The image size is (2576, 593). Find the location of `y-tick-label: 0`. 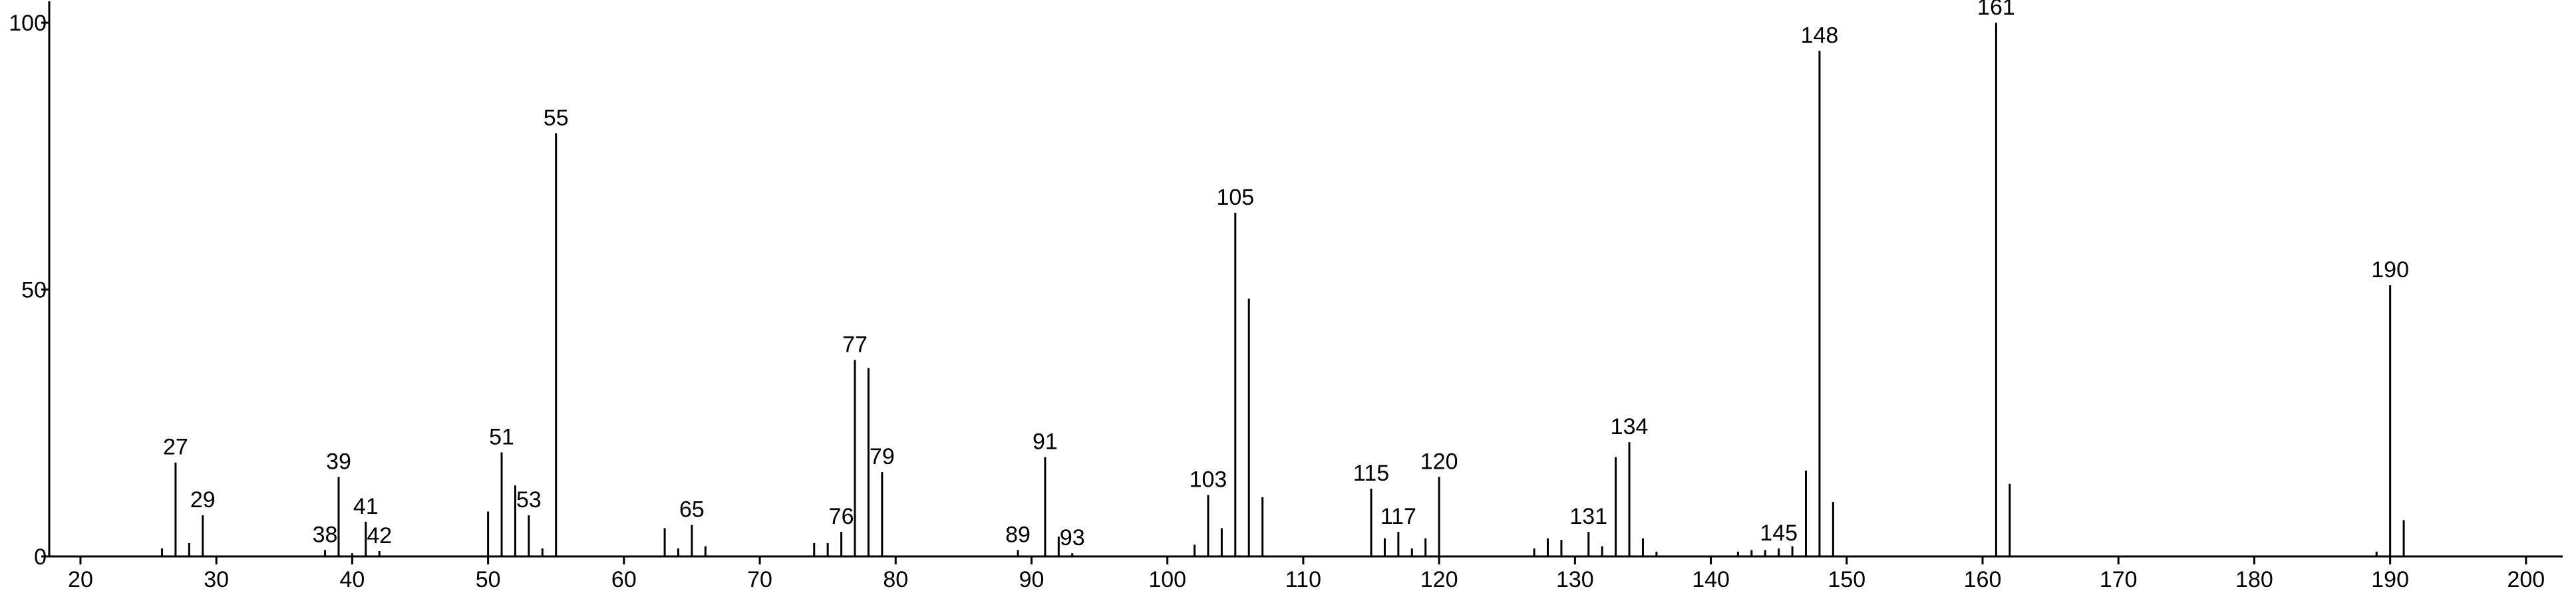

y-tick-label: 0 is located at coordinates (40, 557).